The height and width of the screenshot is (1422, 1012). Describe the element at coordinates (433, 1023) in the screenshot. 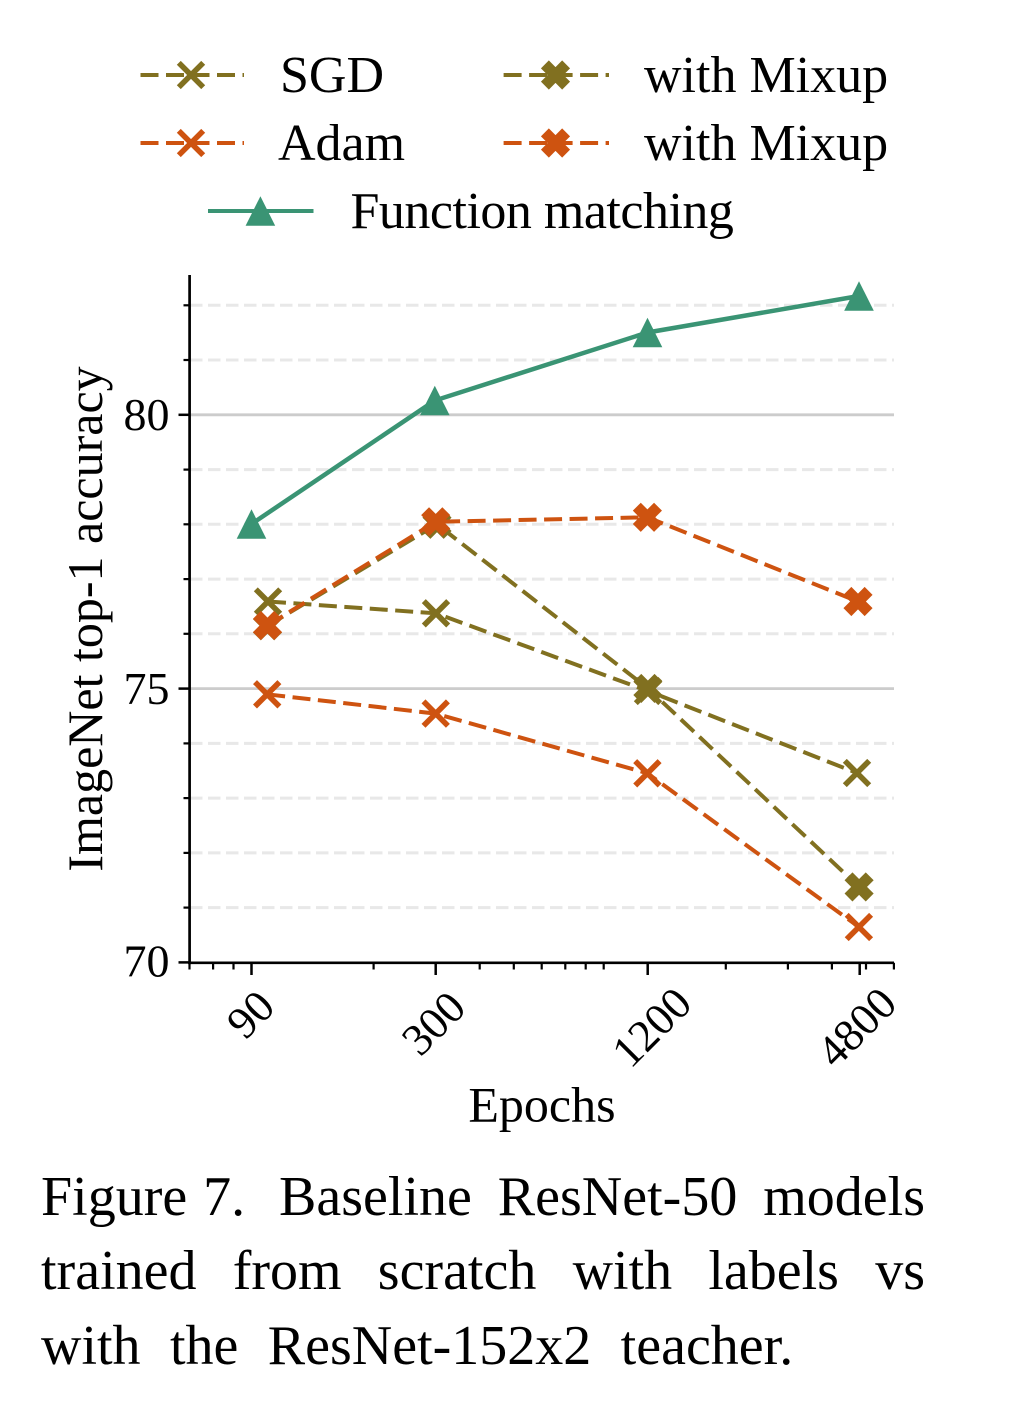

I see `svg-text: 300` at that location.